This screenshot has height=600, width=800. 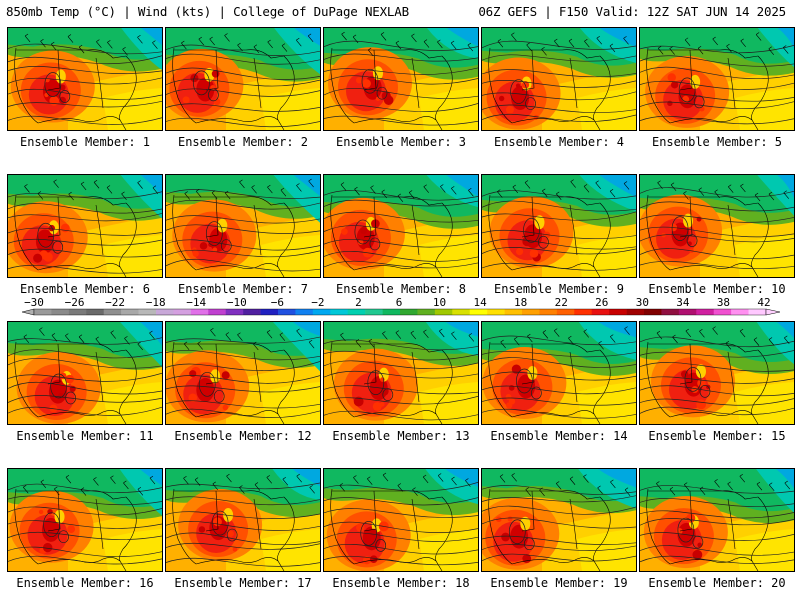 What do you see at coordinates (155, 302) in the screenshot?
I see `colorbar-tick-label: −18` at bounding box center [155, 302].